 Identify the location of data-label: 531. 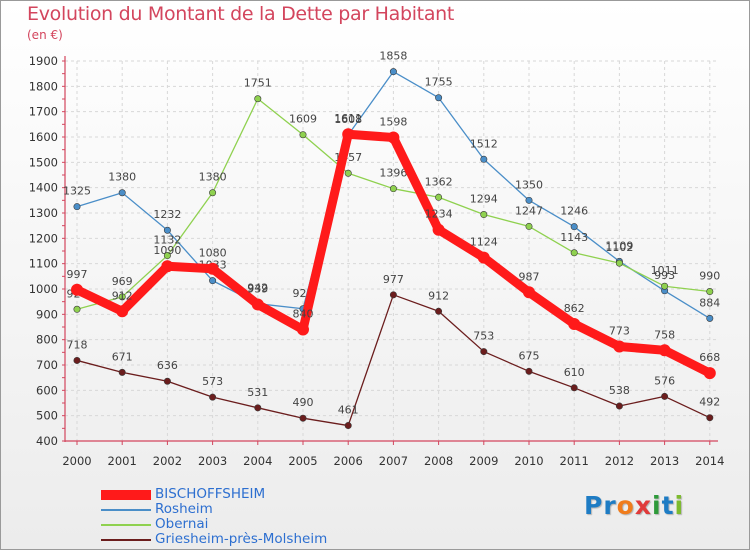
(257, 392).